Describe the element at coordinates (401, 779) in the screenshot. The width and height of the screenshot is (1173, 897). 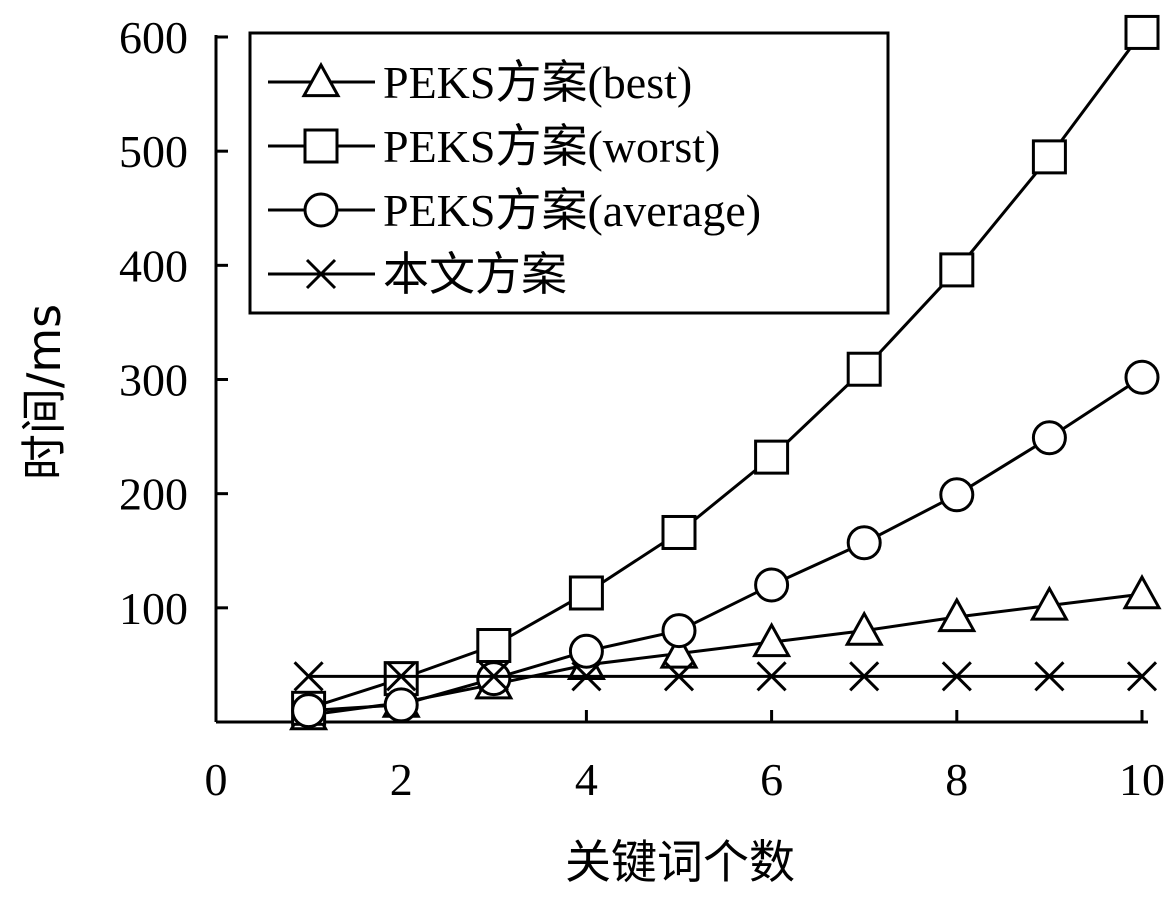
I see `x-tick-label: 2` at that location.